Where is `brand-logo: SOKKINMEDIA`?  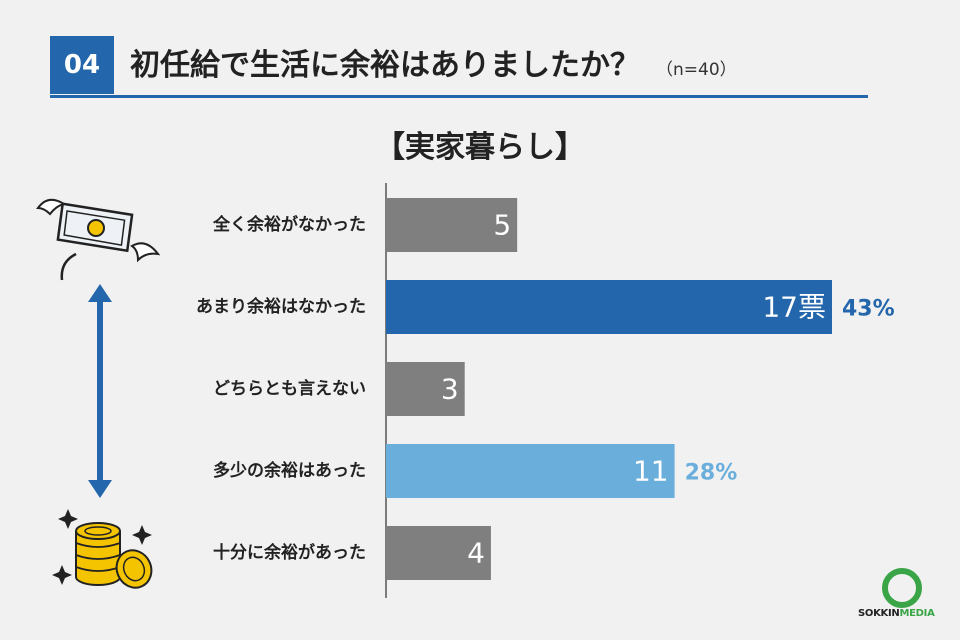
brand-logo: SOKKINMEDIA is located at coordinates (908, 599).